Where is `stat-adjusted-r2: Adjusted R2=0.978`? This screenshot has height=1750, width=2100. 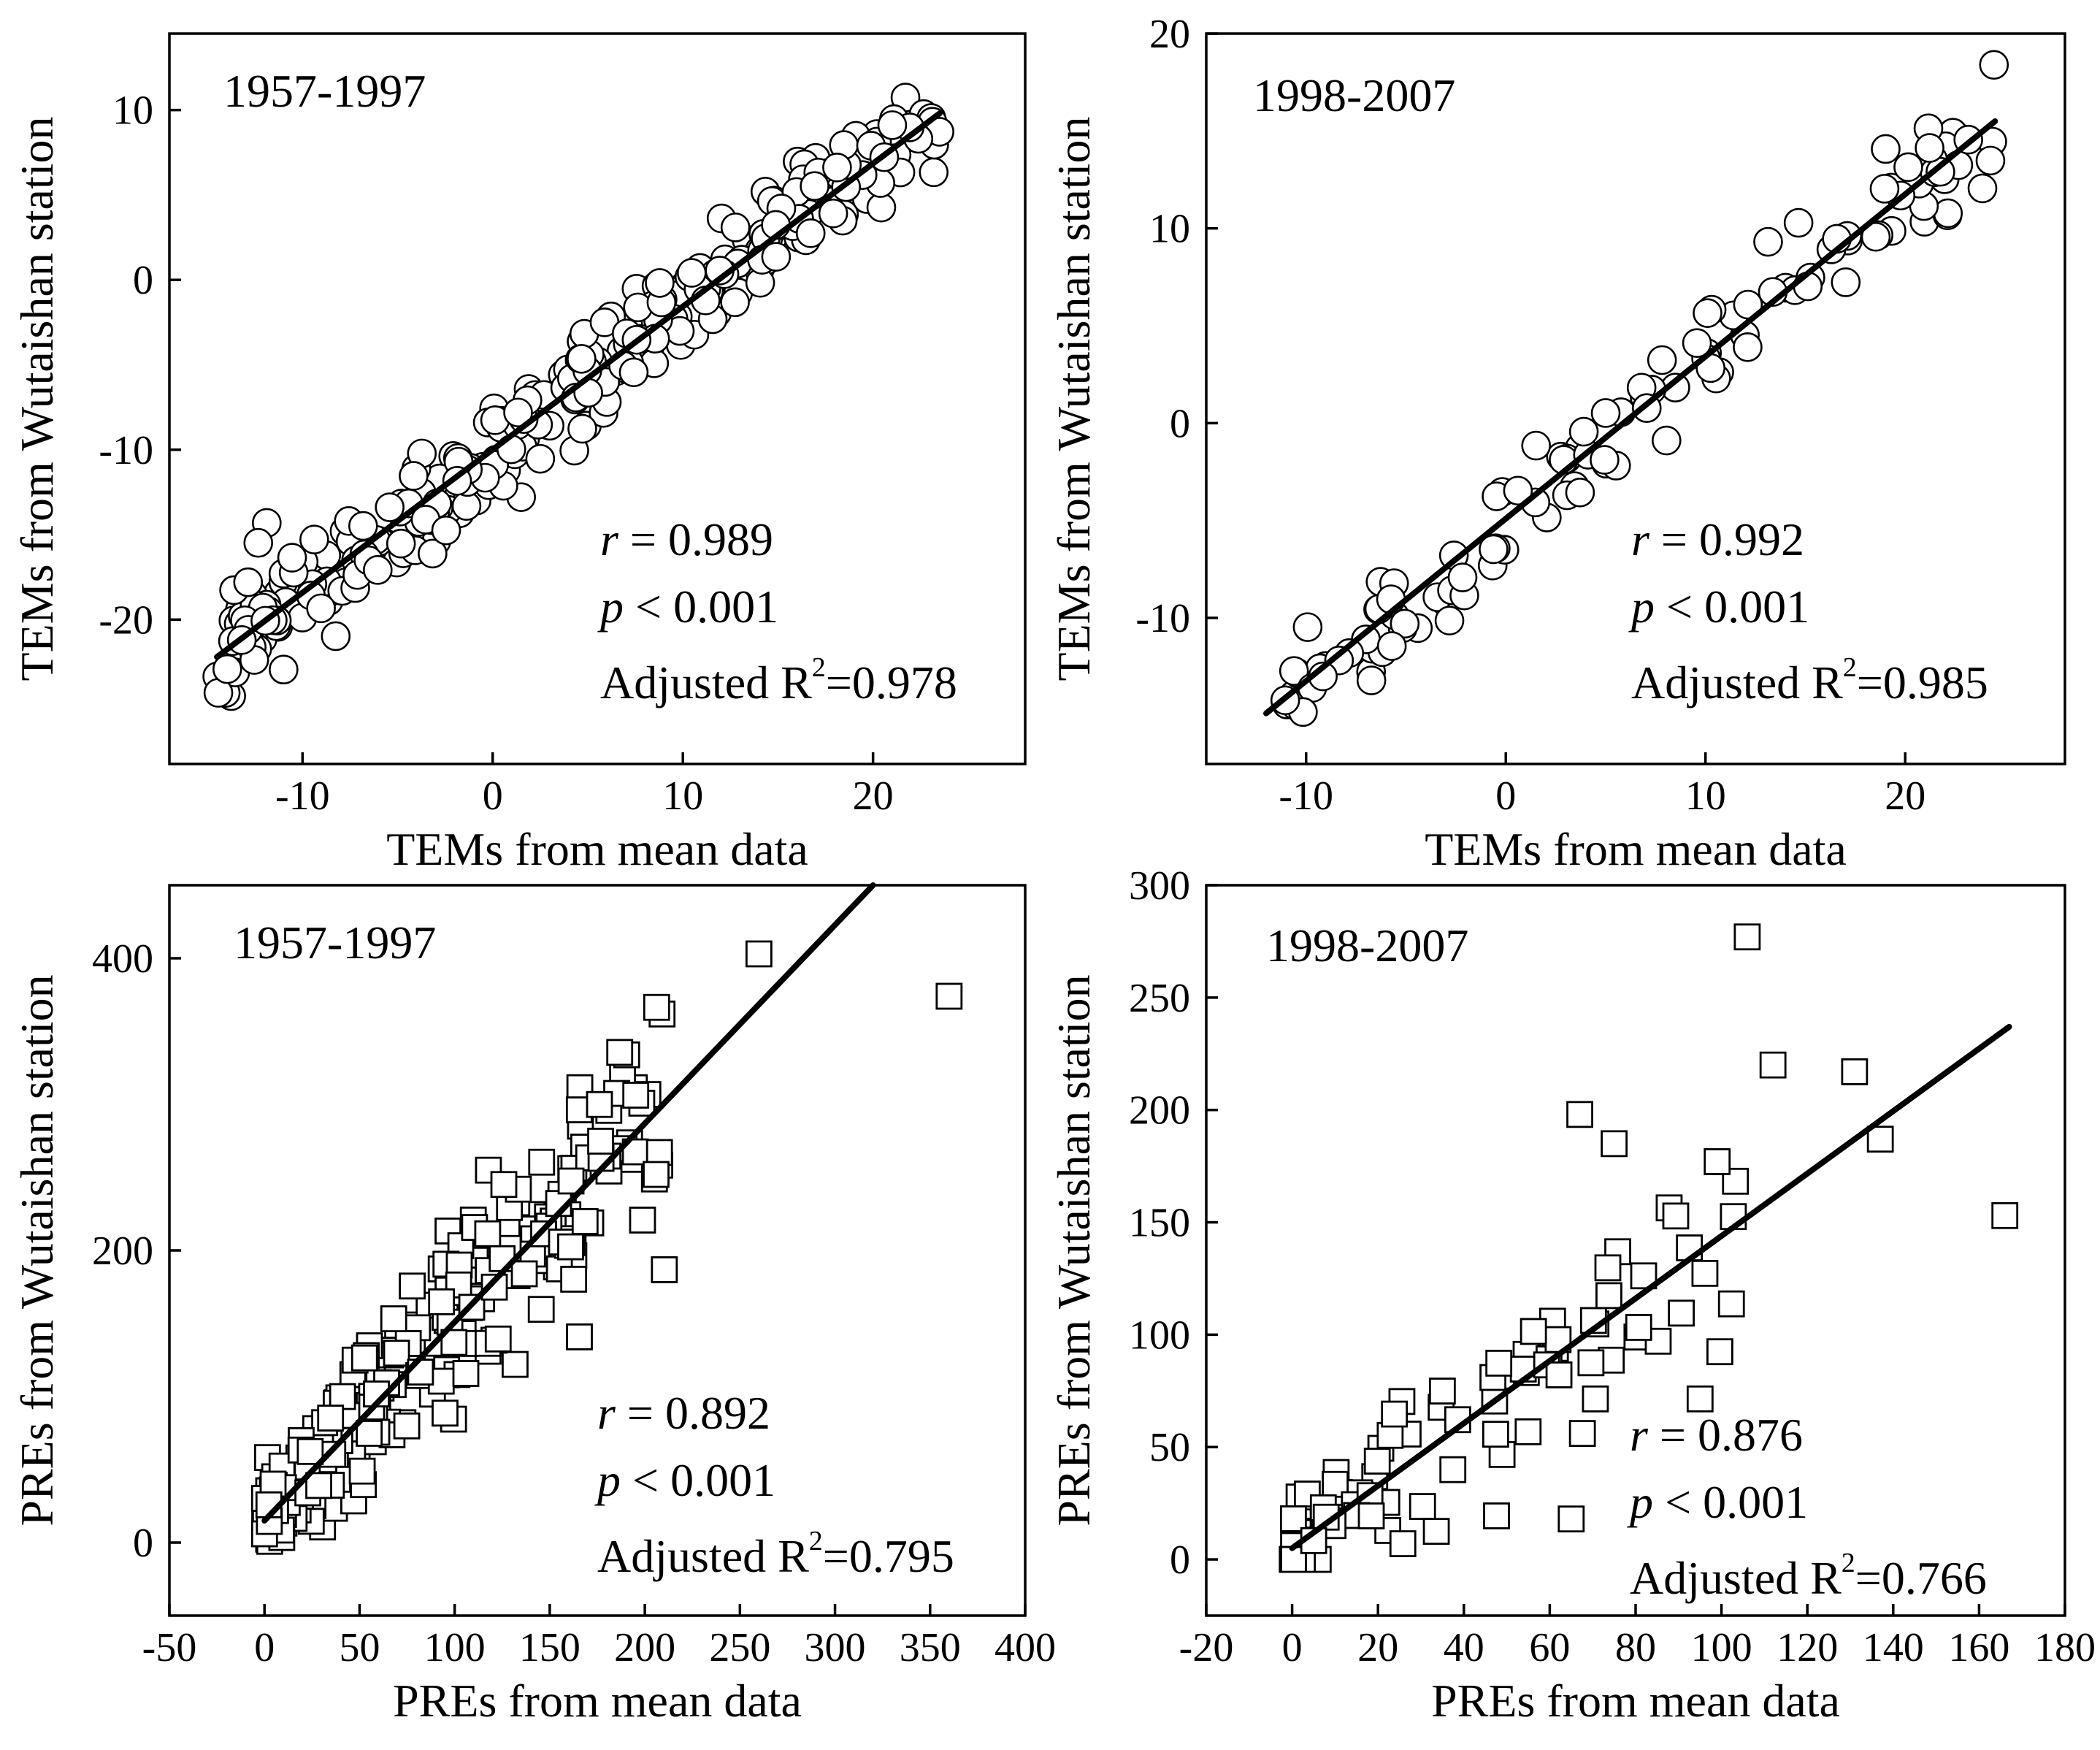
stat-adjusted-r2: Adjusted R2=0.978 is located at coordinates (778, 680).